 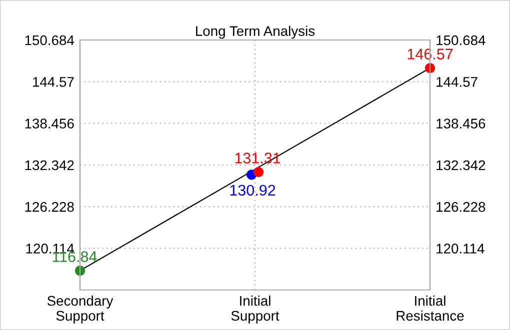 I want to click on y-tick-label: 144.57, so click(x=53, y=82).